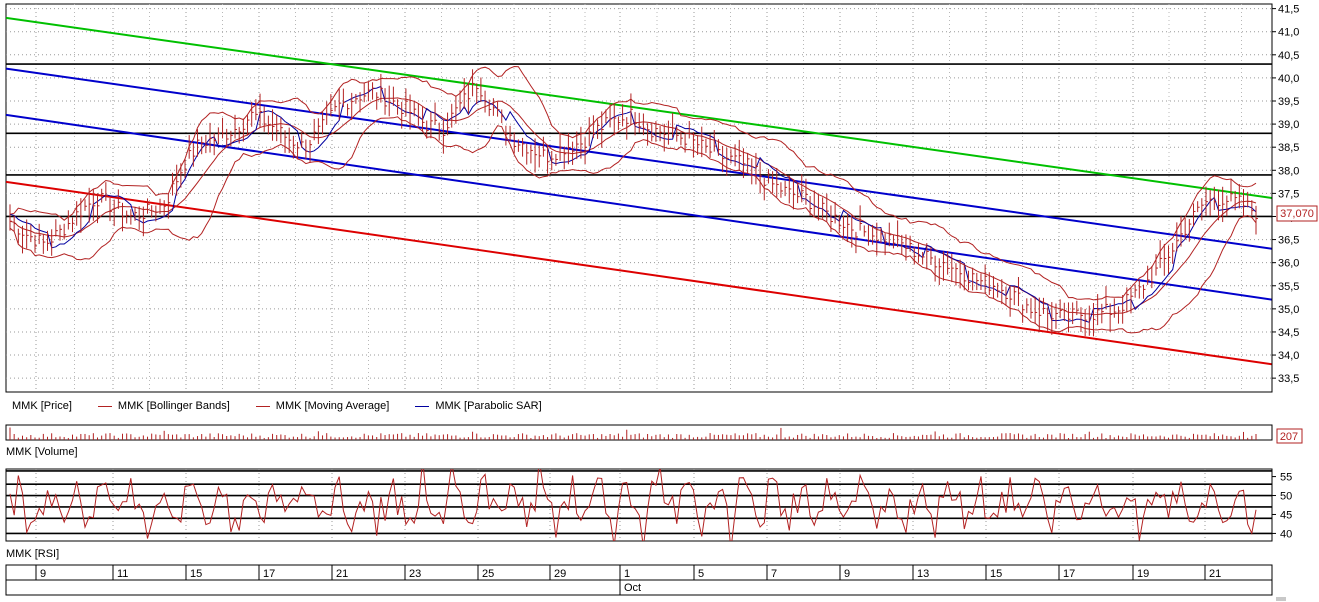  Describe the element at coordinates (633, 433) in the screenshot. I see `volume-bars` at that location.